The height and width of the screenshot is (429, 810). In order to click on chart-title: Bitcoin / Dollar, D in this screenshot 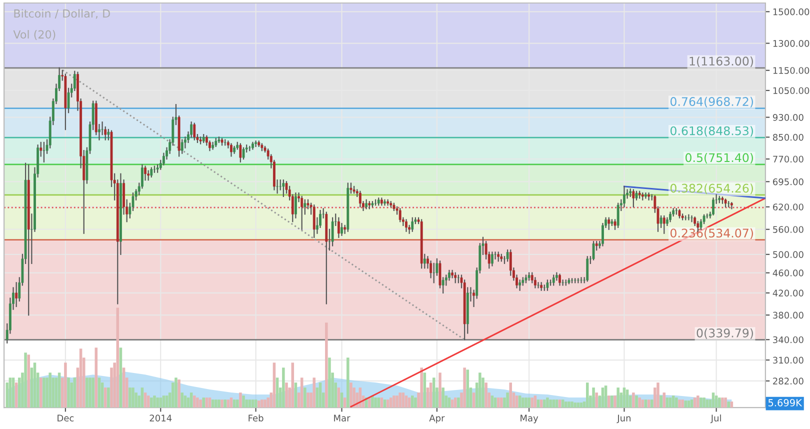, I will do `click(62, 14)`.